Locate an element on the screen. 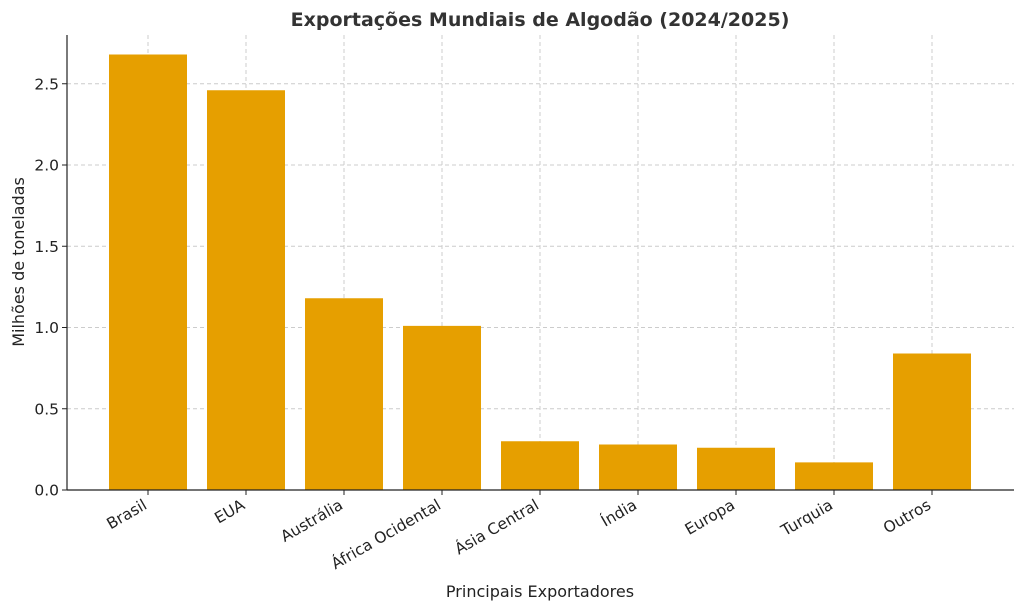 This screenshot has width=1024, height=611. y-tick-label: 2.0 is located at coordinates (46, 166).